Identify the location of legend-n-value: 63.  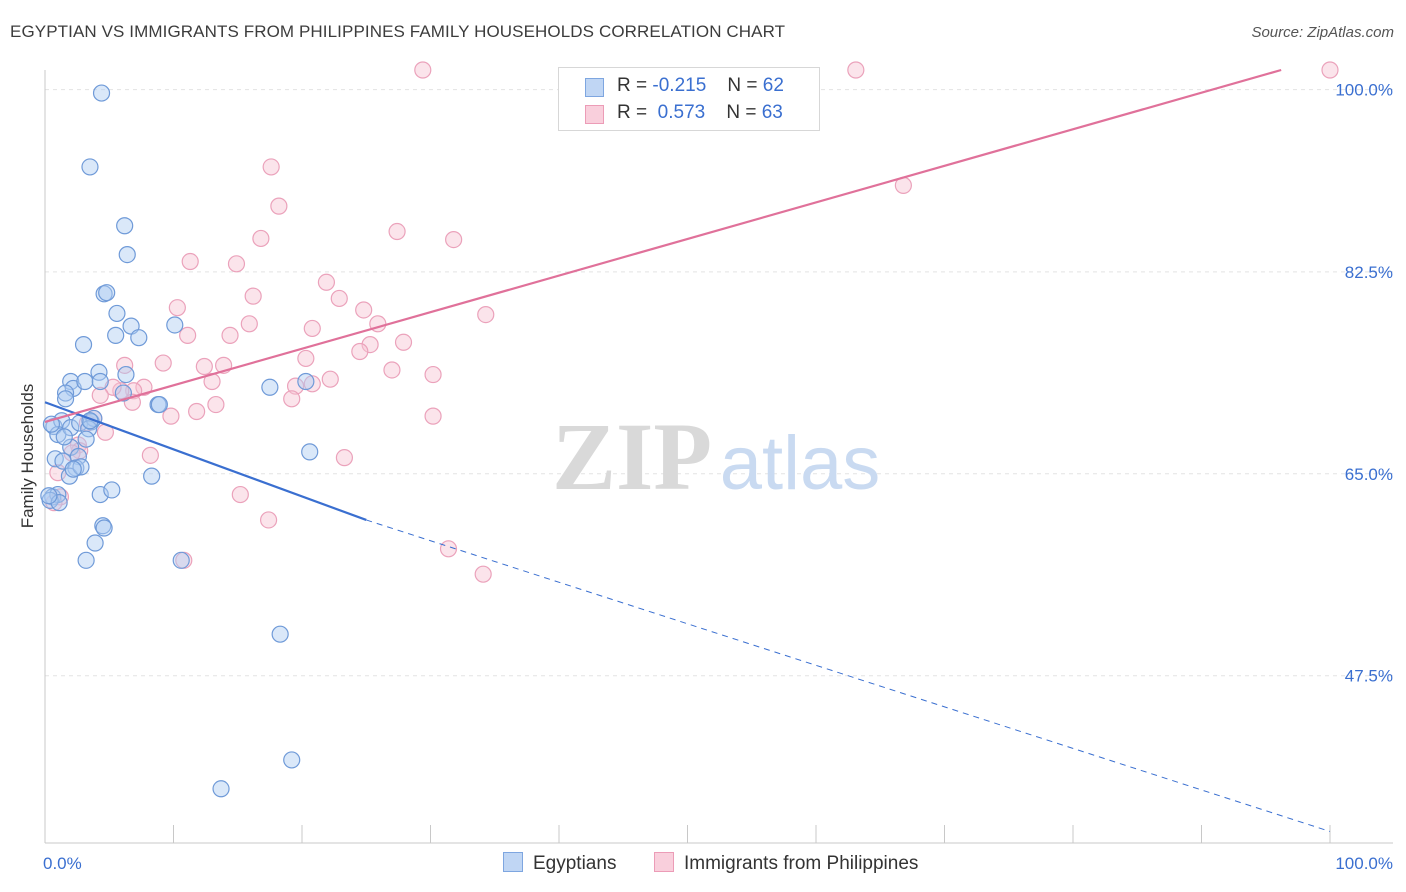
(772, 112).